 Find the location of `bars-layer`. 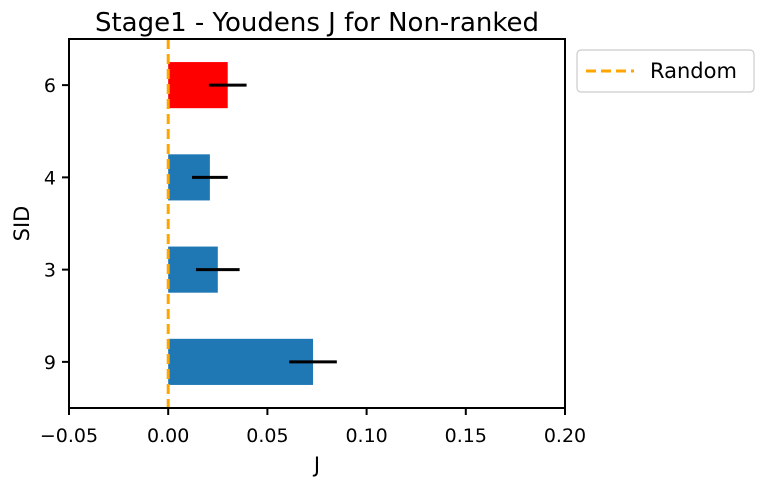

bars-layer is located at coordinates (241, 223).